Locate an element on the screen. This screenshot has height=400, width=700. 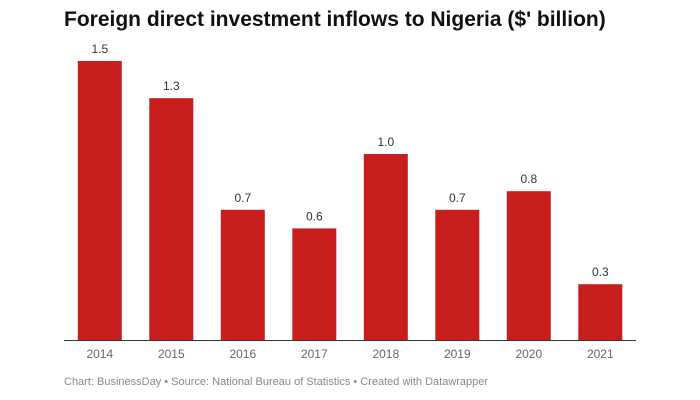
bar-2014 is located at coordinates (99, 200).